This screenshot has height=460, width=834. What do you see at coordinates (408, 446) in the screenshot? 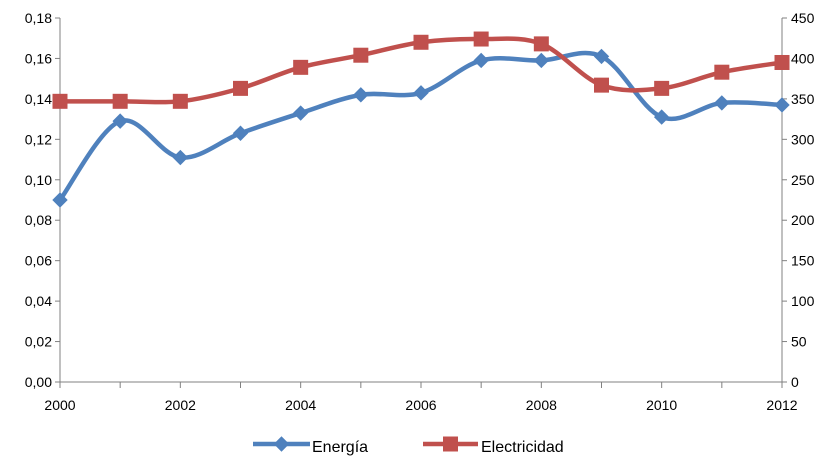
I see `legend: Energía Electricidad` at bounding box center [408, 446].